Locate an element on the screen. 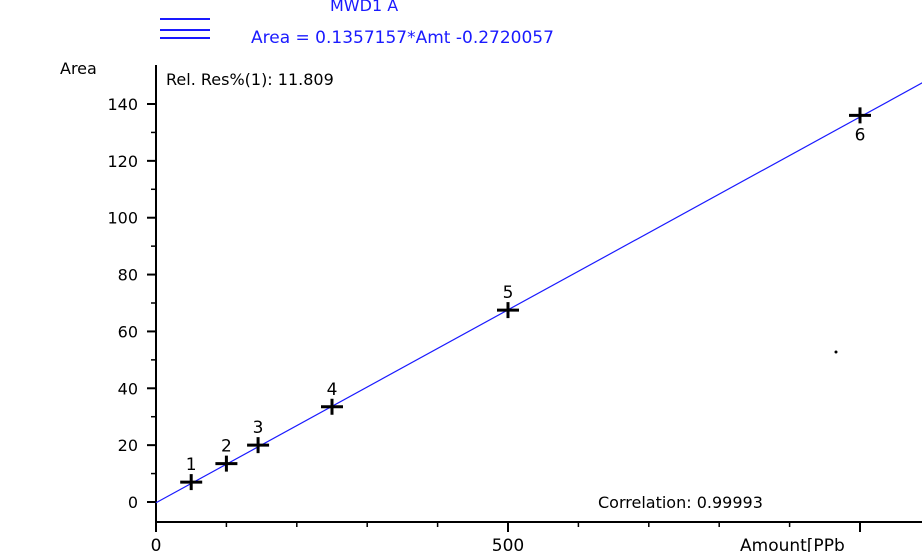  stray-dot is located at coordinates (836, 352).